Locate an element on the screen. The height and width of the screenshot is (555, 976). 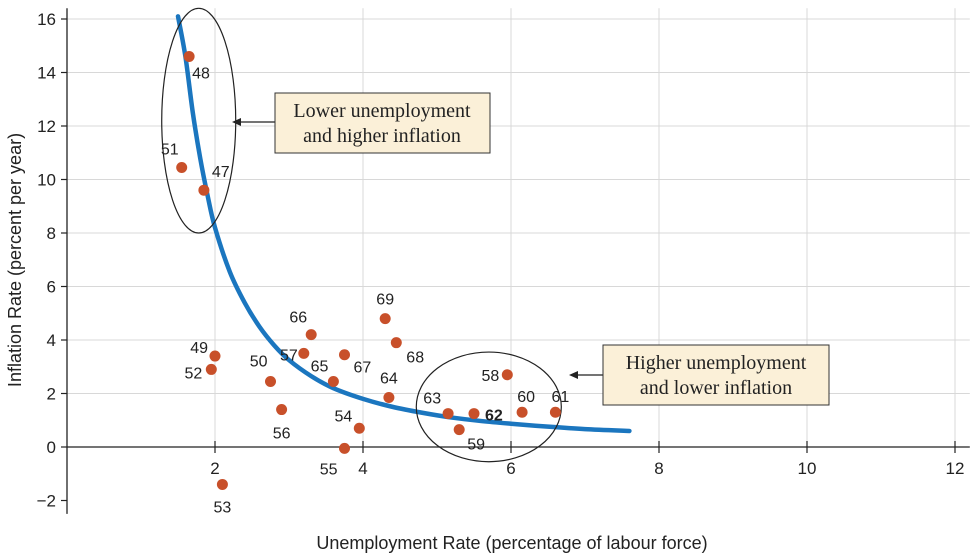
data-point-67: 67 is located at coordinates (355, 363).